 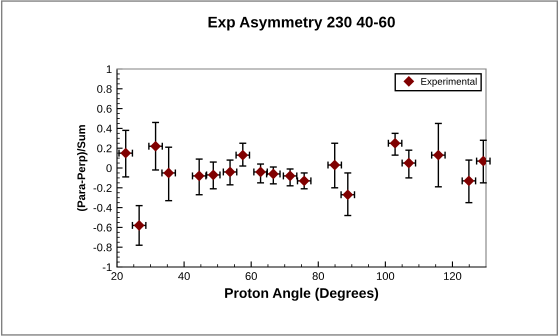 I want to click on x-axis-title: Proton Angle (Degrees), so click(x=301, y=294).